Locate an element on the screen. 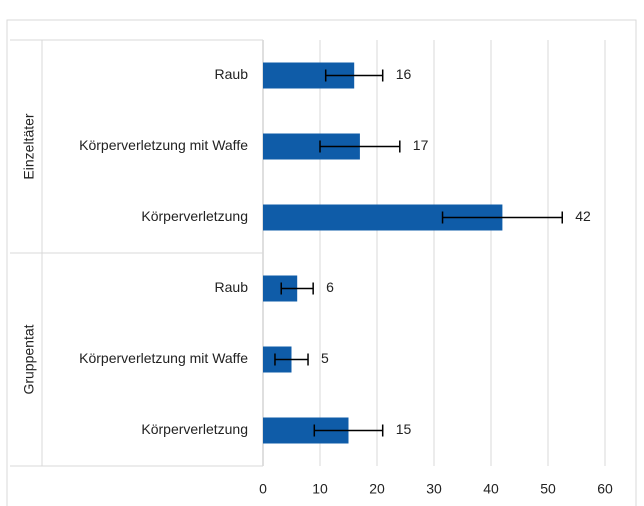  x-tick-label: 20 is located at coordinates (377, 489).